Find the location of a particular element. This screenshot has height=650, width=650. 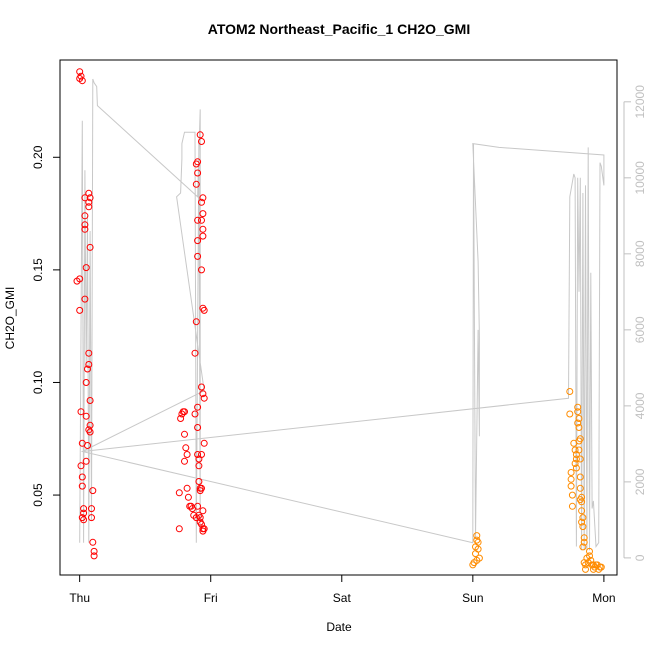

right-axis: 0 2000 4000 6000 8000 10000 12000 is located at coordinates (635, 323).